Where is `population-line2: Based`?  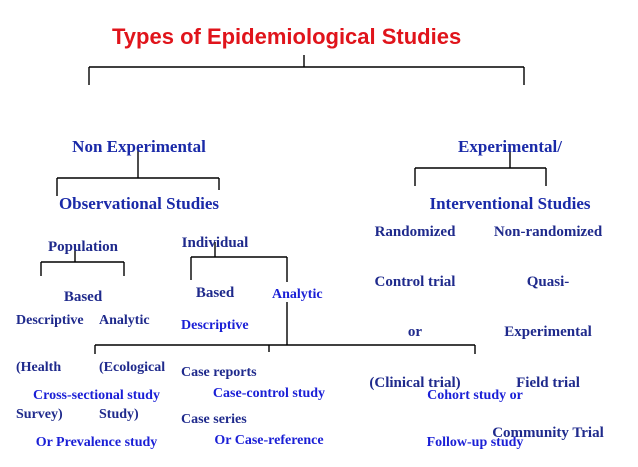
population-line2: Based is located at coordinates (83, 296).